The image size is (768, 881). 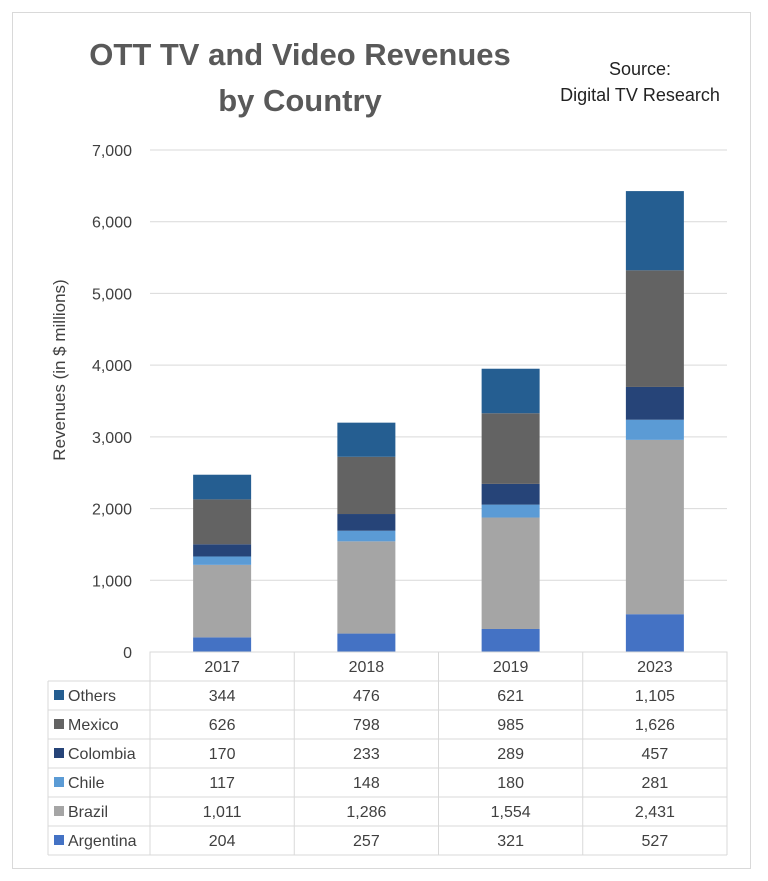 I want to click on bar-colombia-2023, so click(x=654, y=403).